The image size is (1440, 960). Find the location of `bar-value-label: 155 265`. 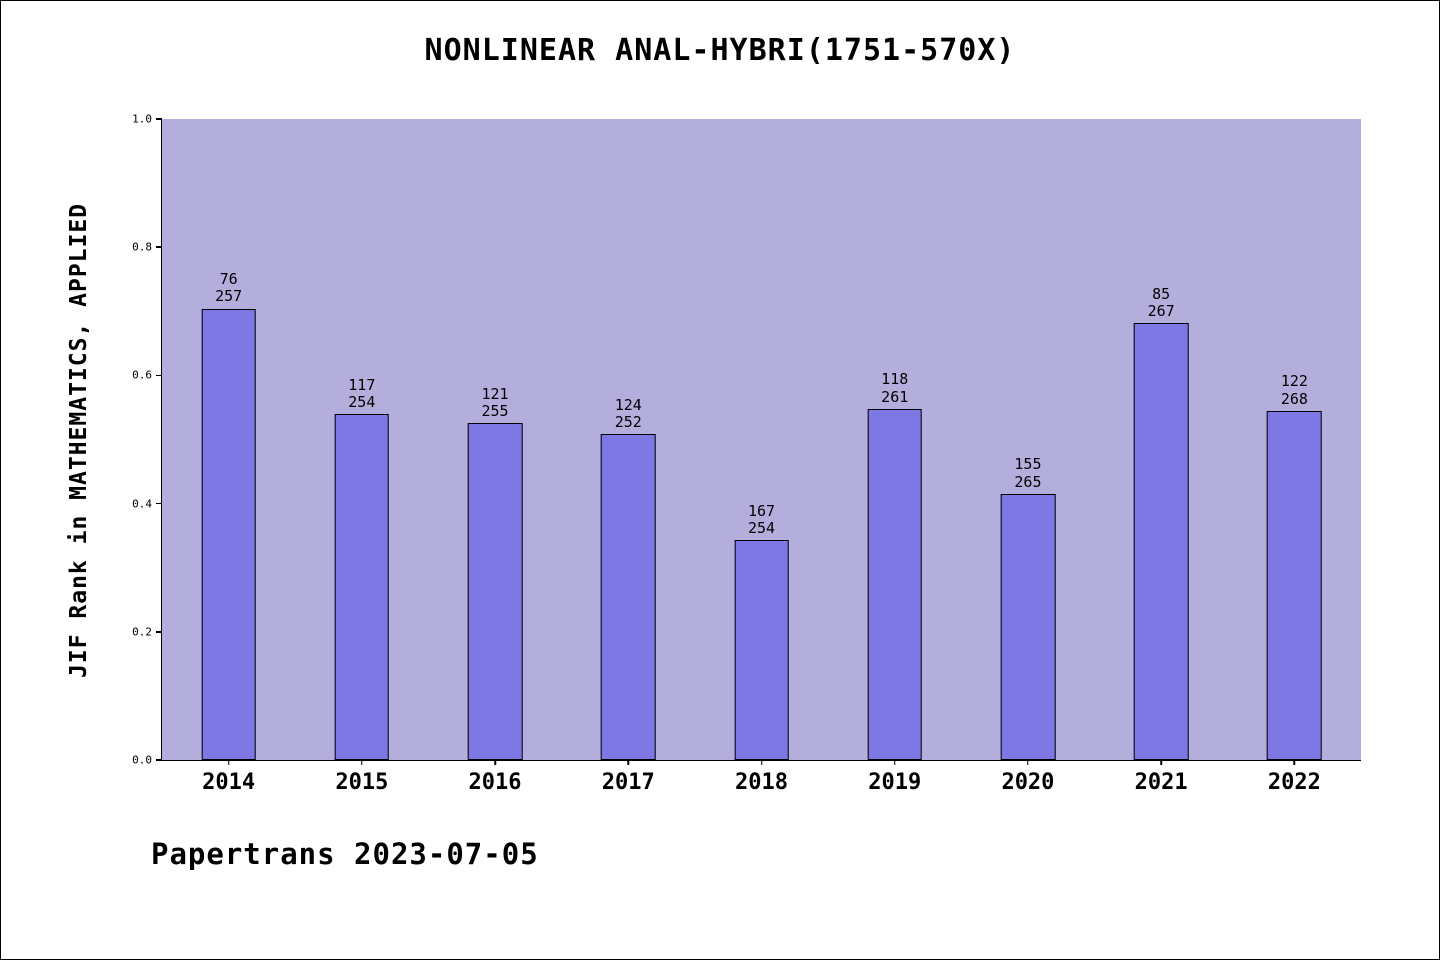

bar-value-label: 155 265 is located at coordinates (1028, 473).